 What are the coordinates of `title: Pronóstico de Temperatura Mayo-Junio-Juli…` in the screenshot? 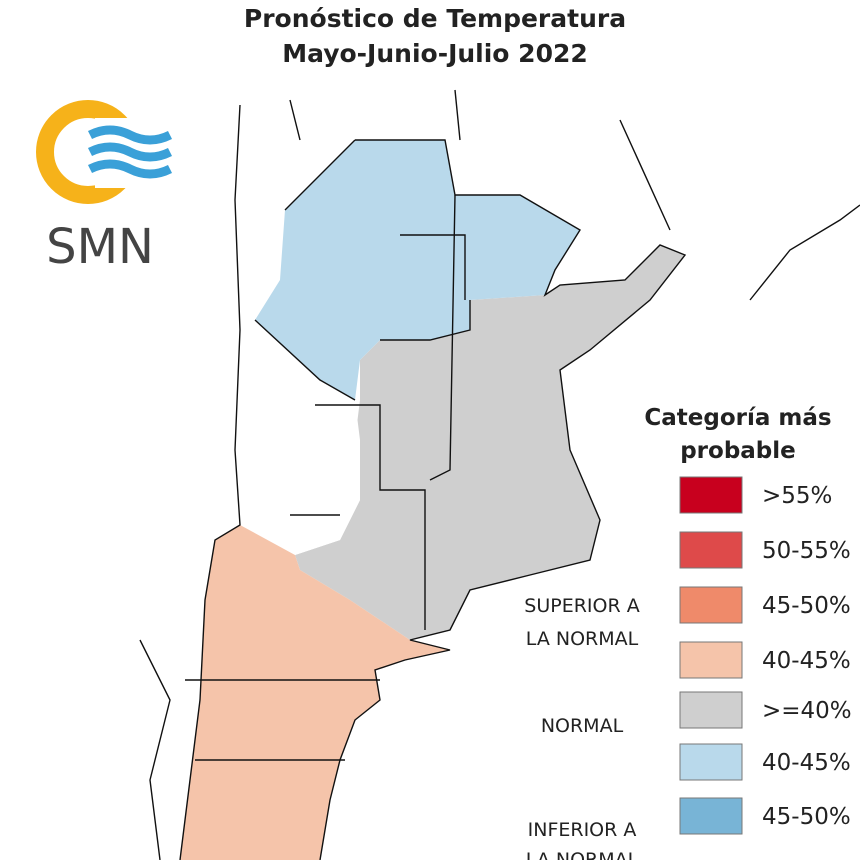 It's located at (435, 36).